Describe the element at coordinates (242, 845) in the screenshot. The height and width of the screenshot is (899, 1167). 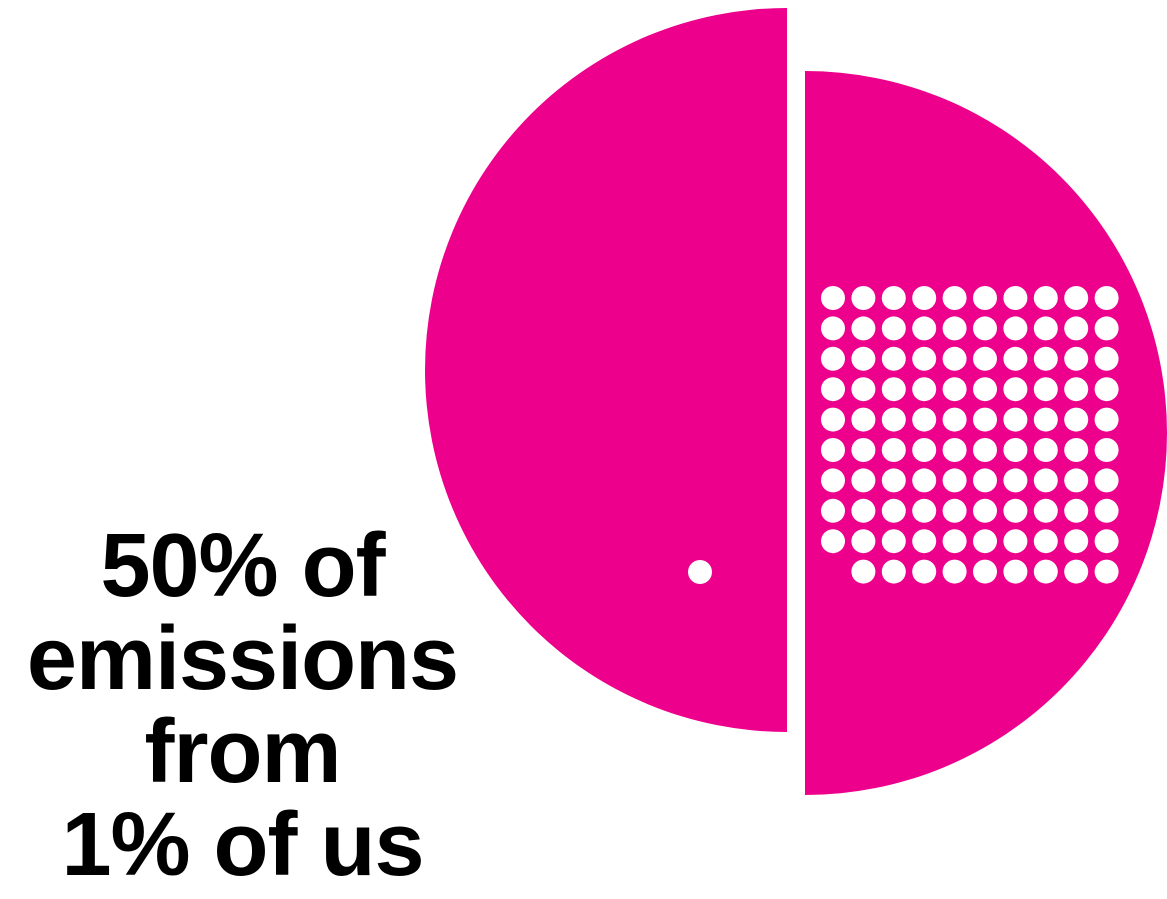
I see `headline-line-4: 1% of us` at that location.